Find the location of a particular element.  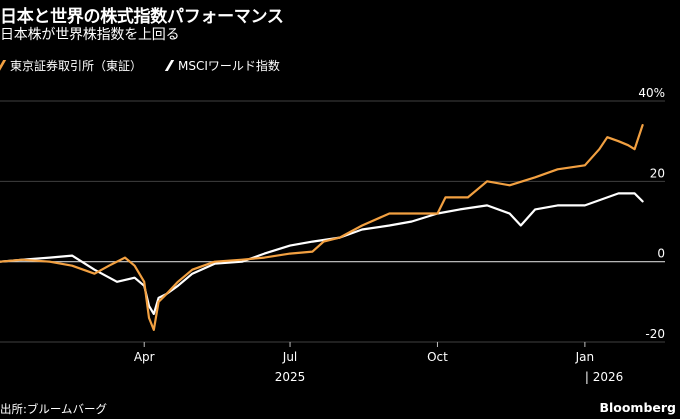

x-tick-label: Jul is located at coordinates (289, 357).